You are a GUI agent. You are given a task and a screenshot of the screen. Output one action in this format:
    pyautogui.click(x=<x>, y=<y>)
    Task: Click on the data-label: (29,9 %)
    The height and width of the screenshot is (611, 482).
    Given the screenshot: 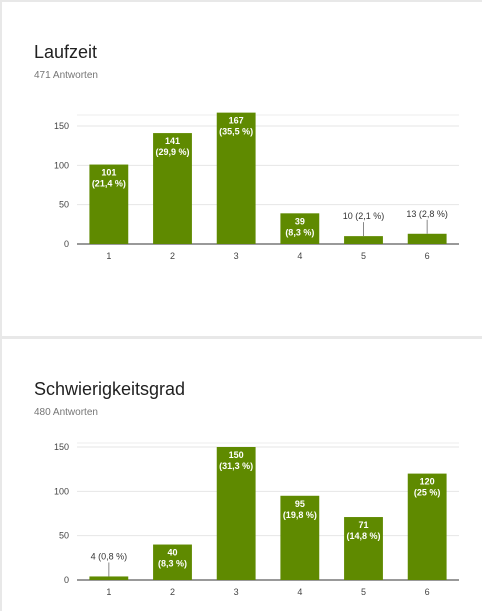 What is the action you would take?
    pyautogui.click(x=172, y=152)
    